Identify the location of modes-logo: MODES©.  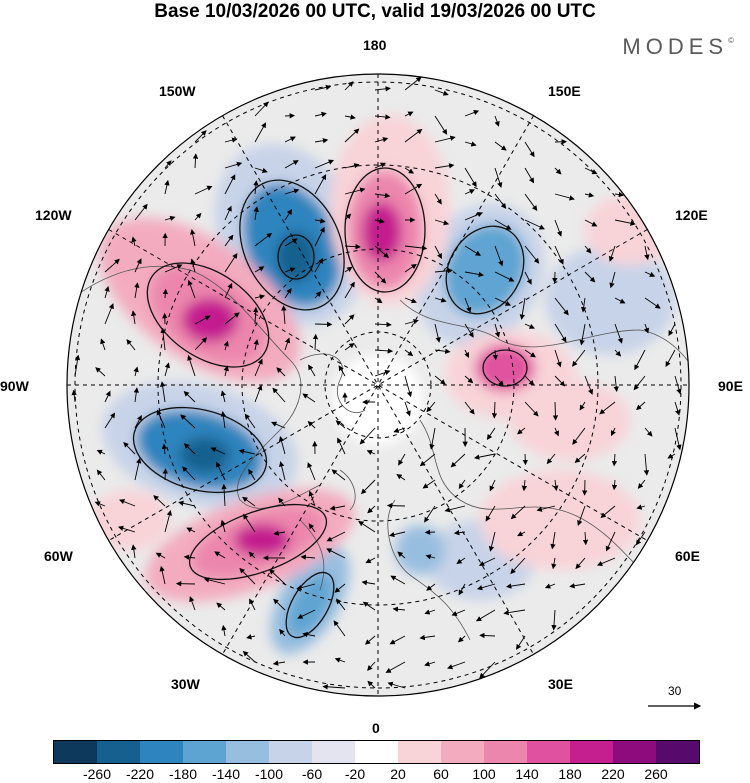
(678, 47).